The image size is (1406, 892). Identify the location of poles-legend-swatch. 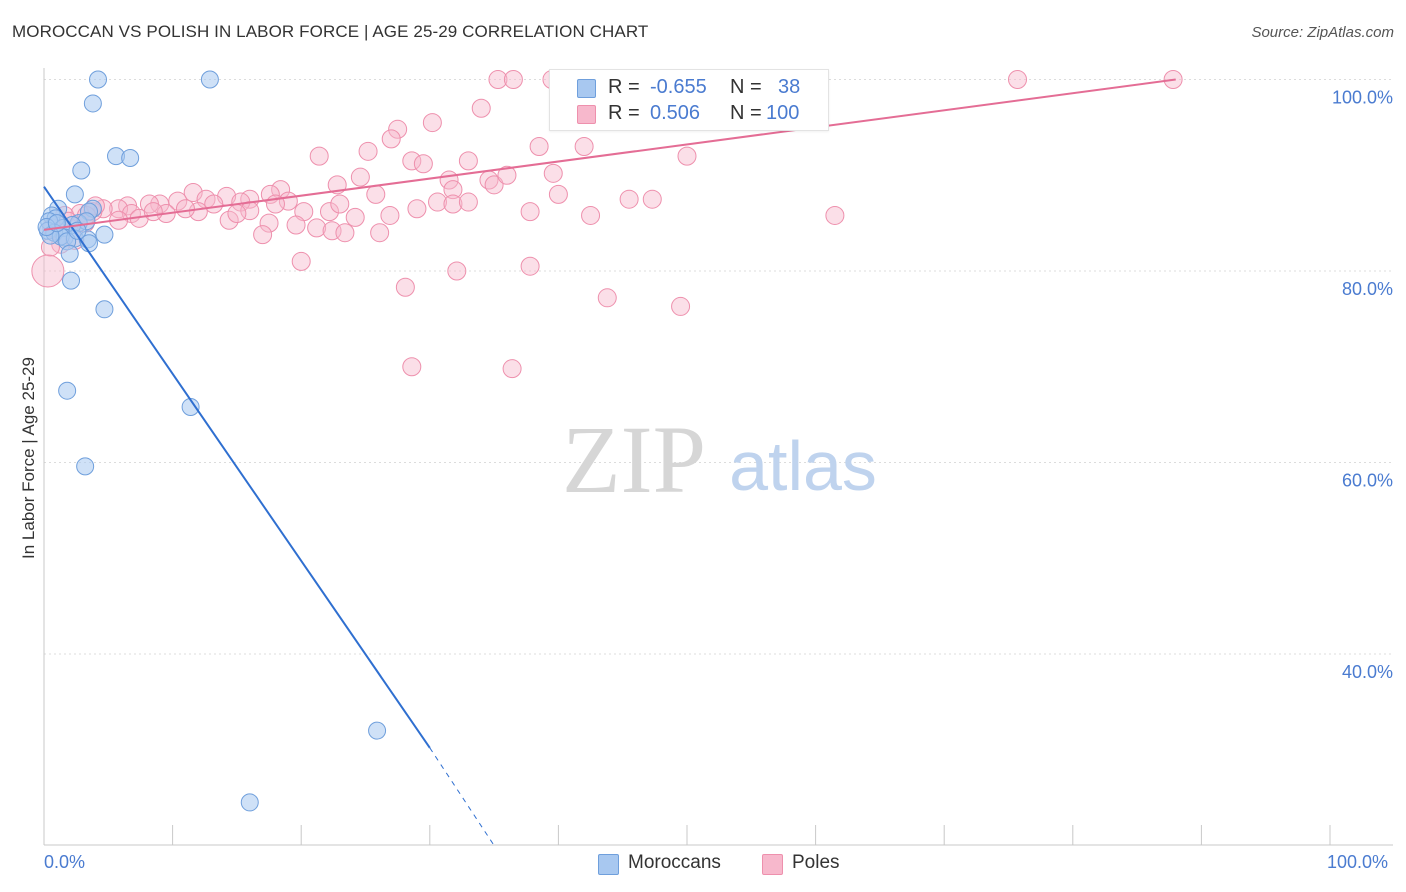
(772, 864).